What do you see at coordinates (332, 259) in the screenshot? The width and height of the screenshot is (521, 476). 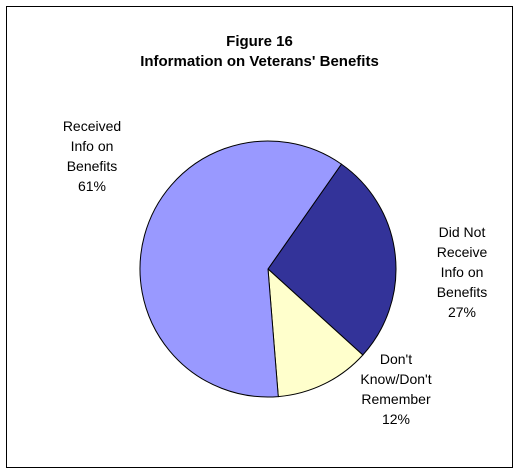 I see `pie-slice-did-not-receive-info-on-benefits` at bounding box center [332, 259].